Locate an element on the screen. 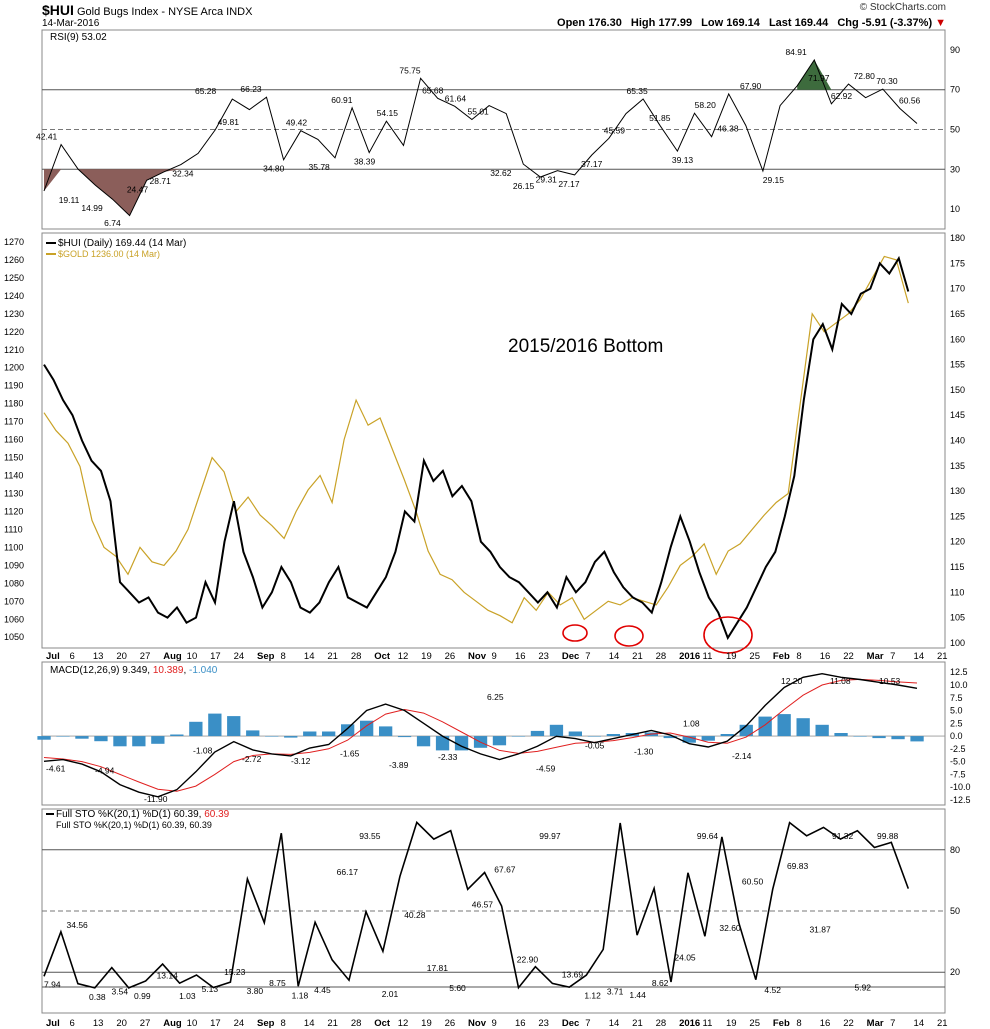 The width and height of the screenshot is (990, 1029). gold-y-tick-label: 1260 is located at coordinates (14, 260).